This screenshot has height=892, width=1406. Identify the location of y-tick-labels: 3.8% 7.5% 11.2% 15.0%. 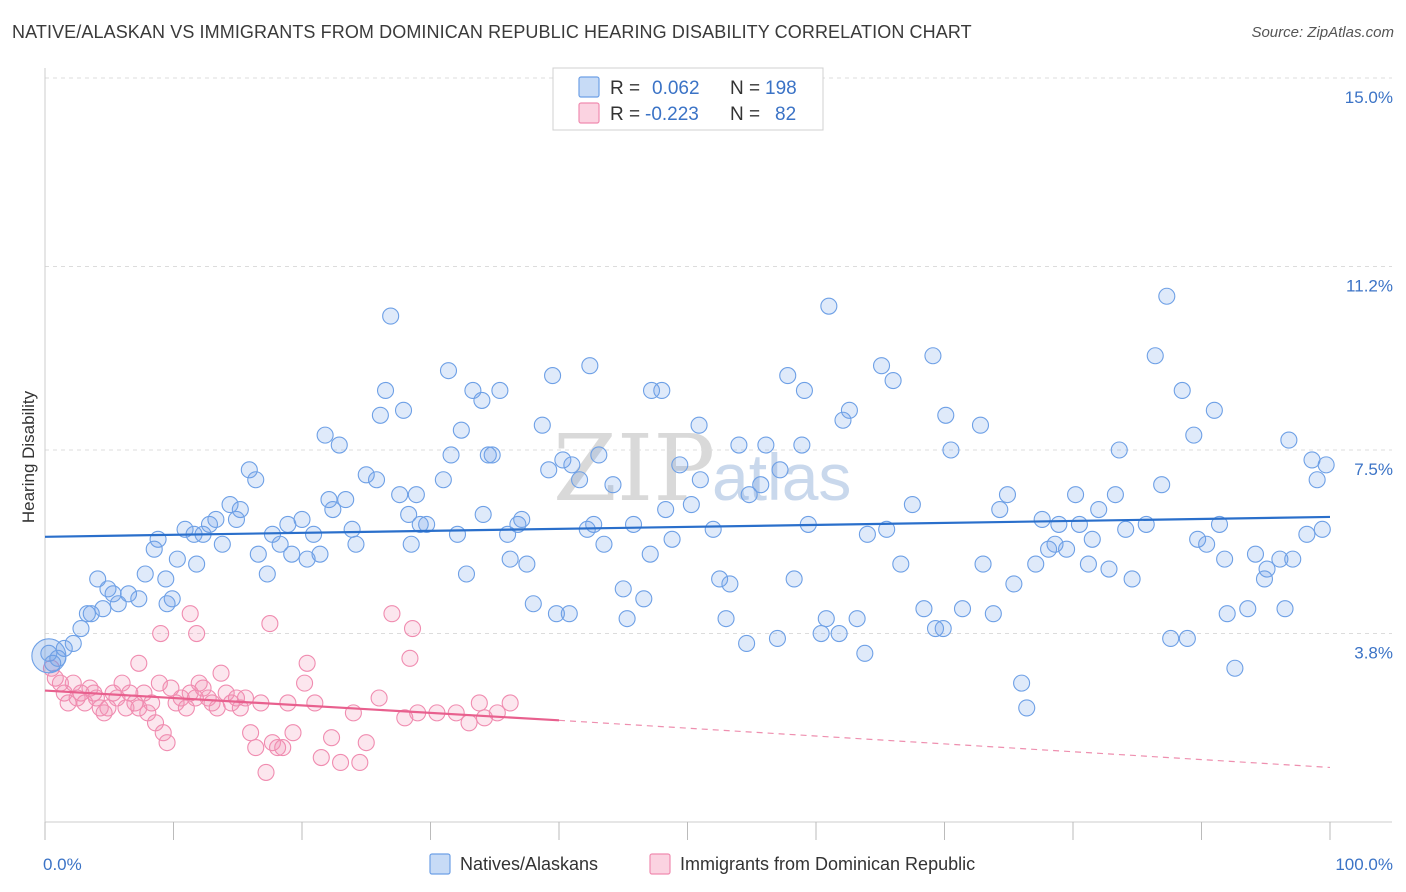
(1369, 375).